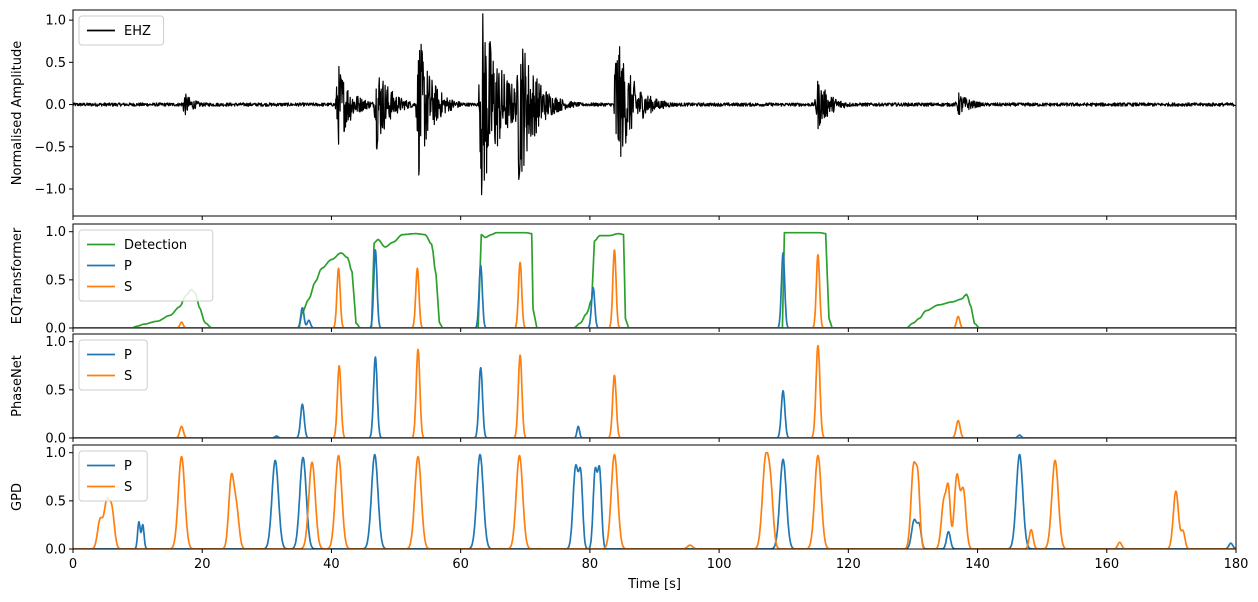  I want to click on y-tick-label: −0.5, so click(50, 147).